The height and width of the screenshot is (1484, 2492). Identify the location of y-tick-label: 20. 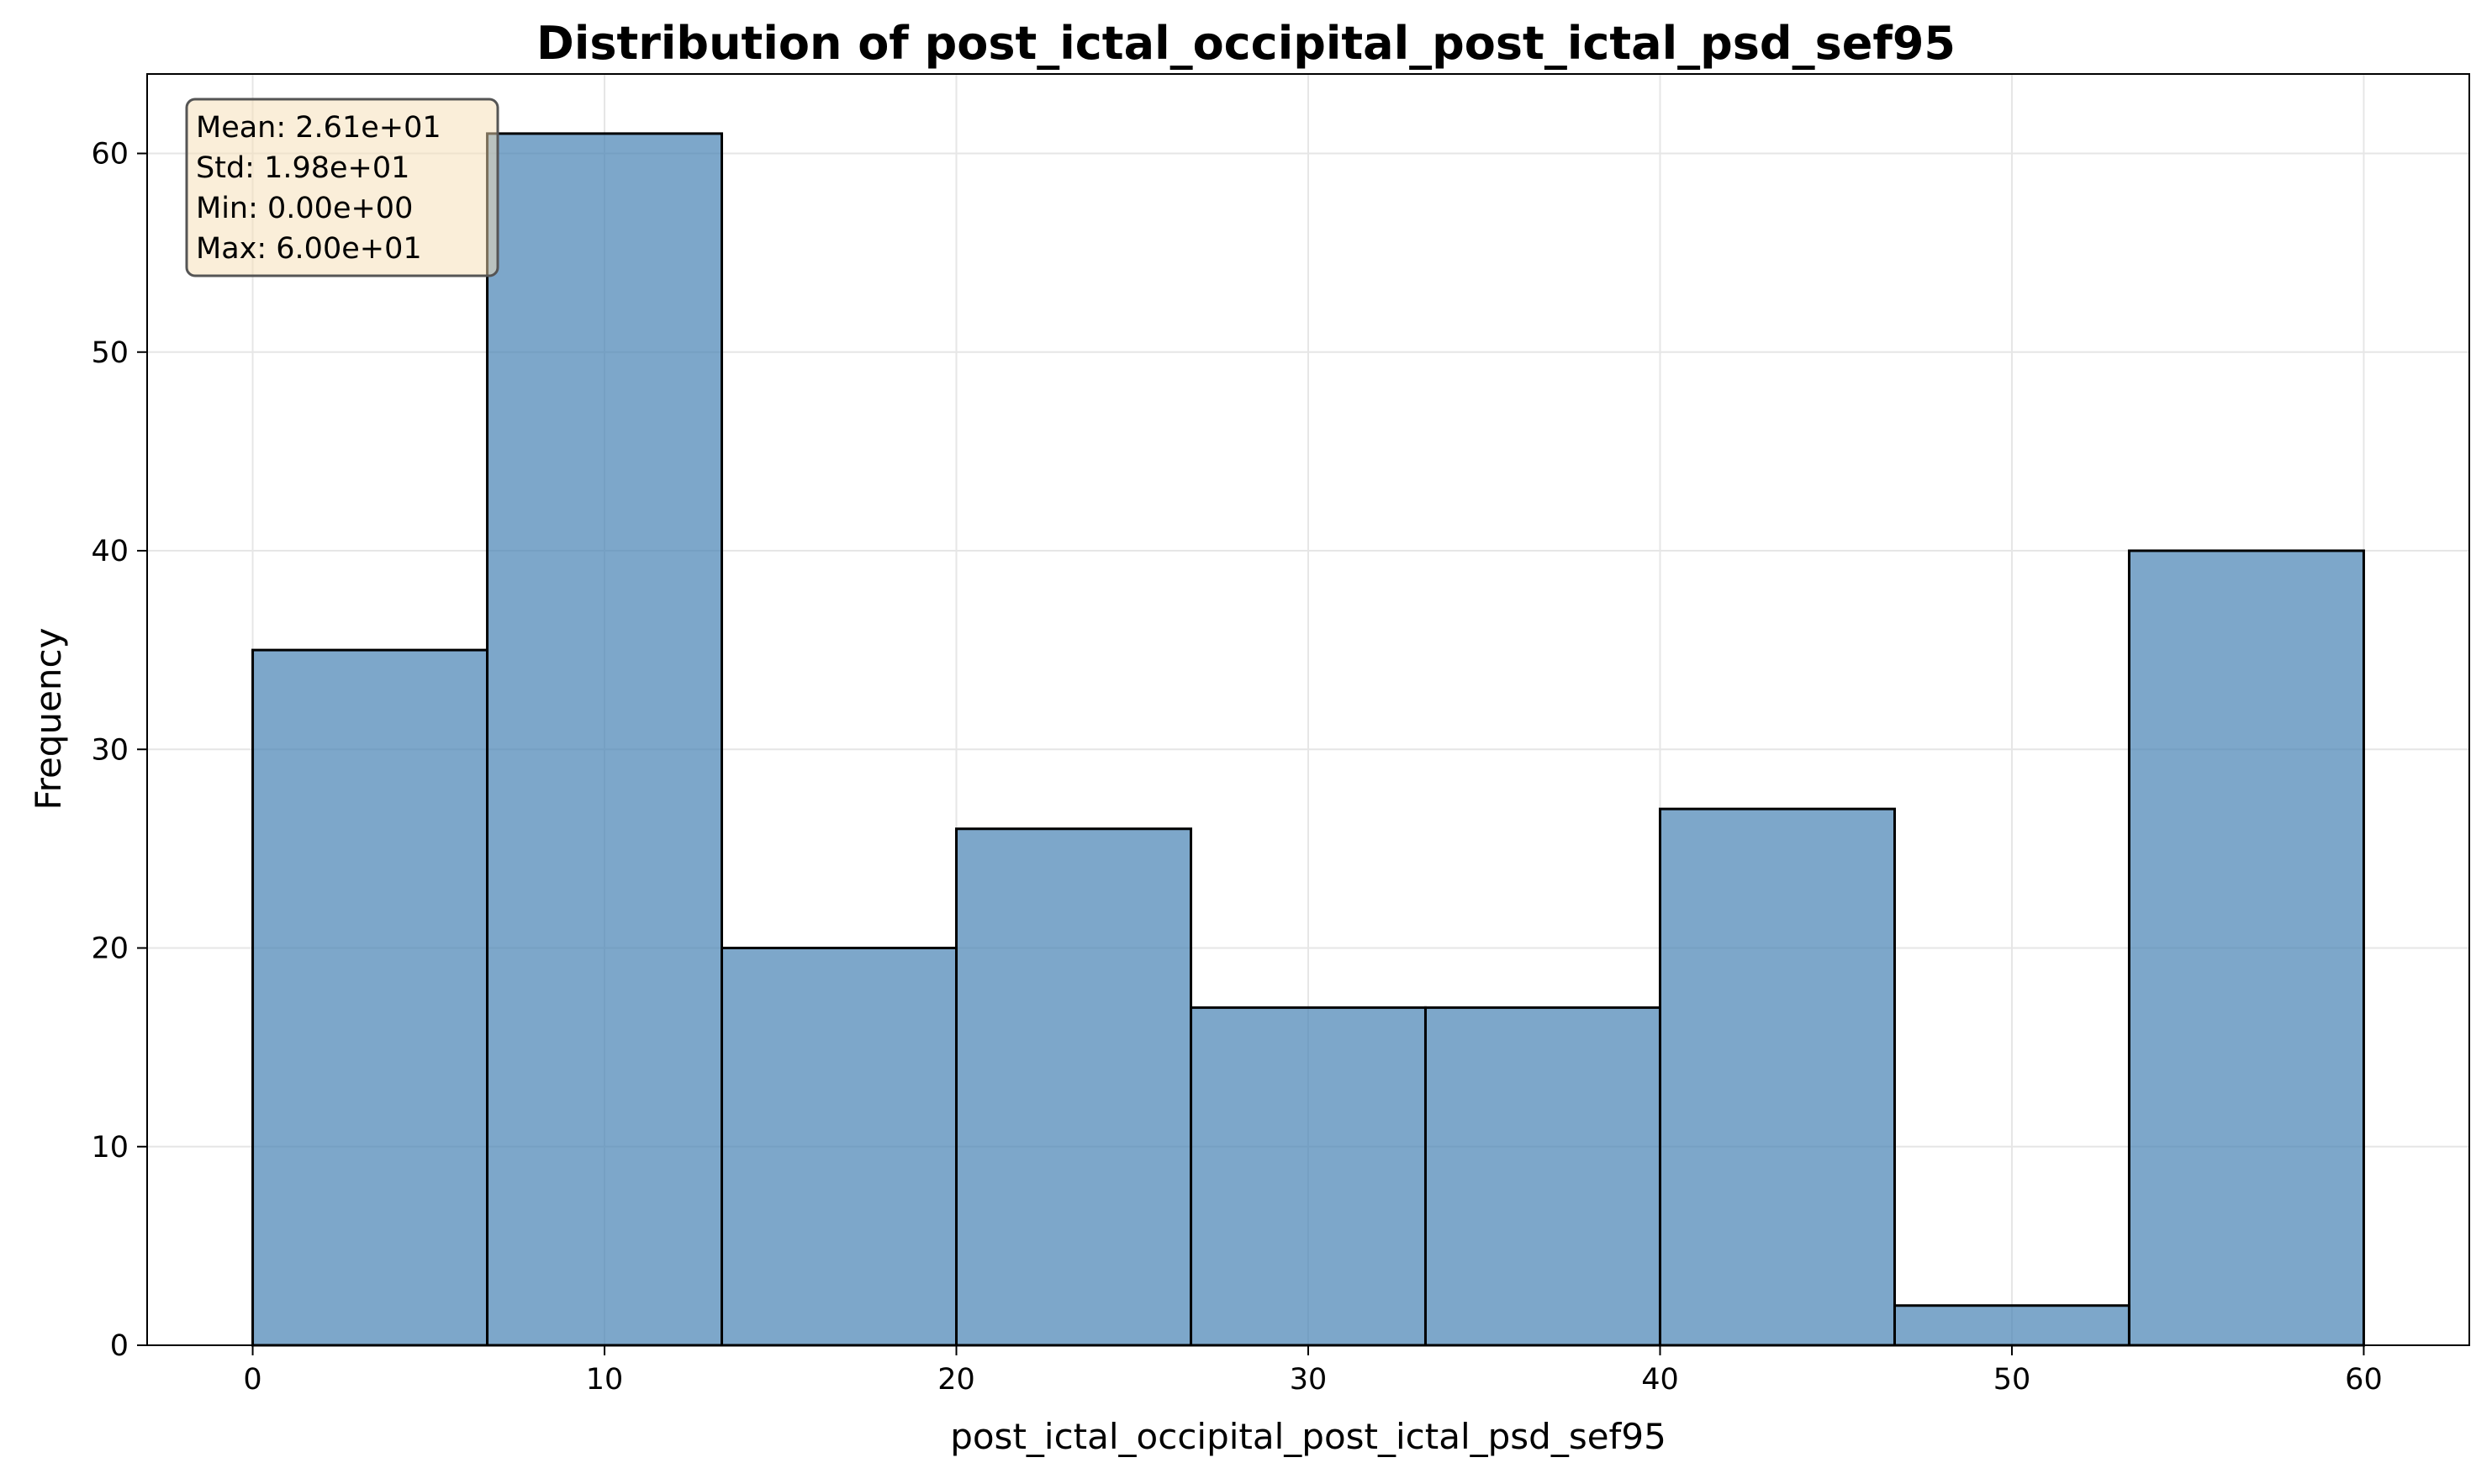
(110, 949).